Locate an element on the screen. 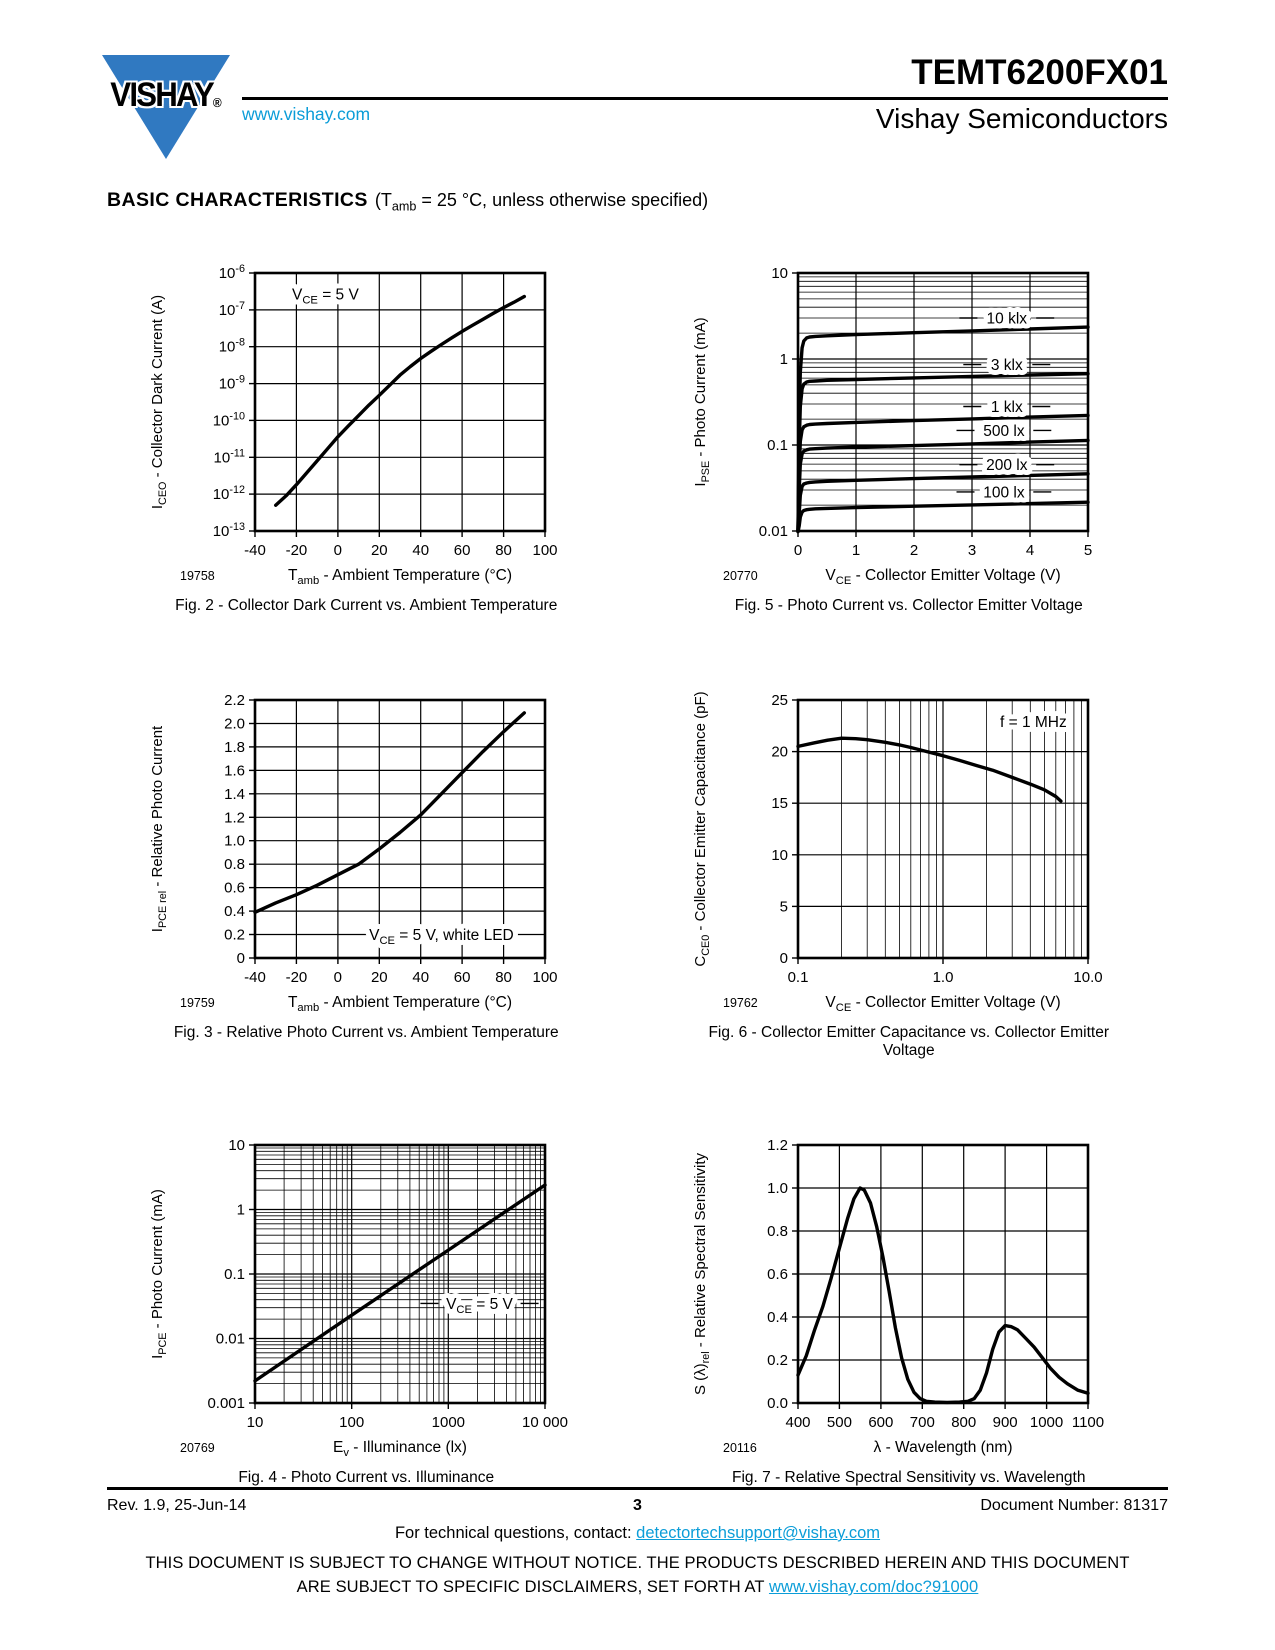  svg-text: 1 klx is located at coordinates (1007, 407).